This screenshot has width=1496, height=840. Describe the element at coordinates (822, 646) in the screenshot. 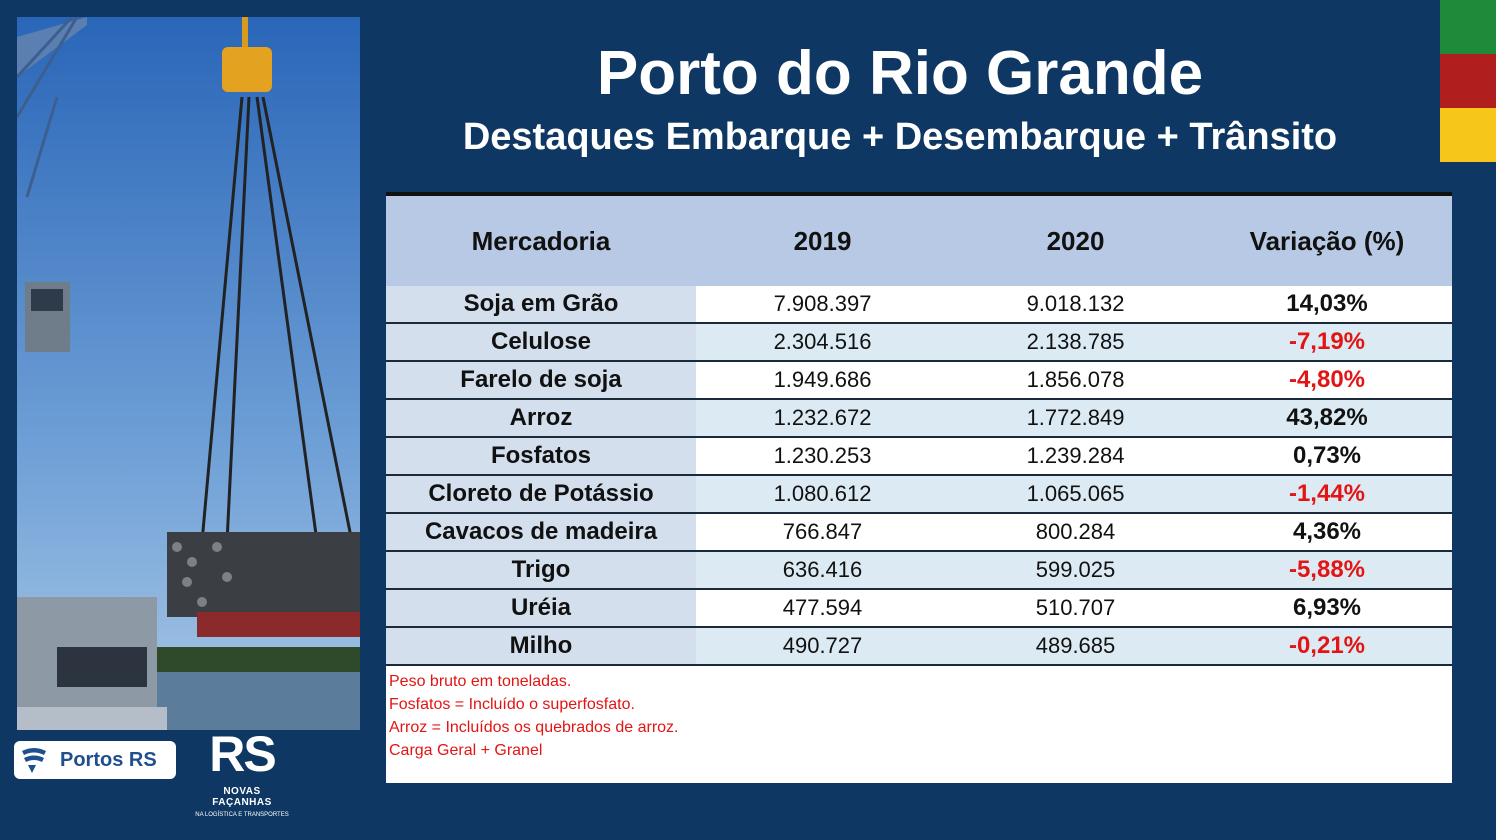

I see `cell-2019: 490.727` at that location.